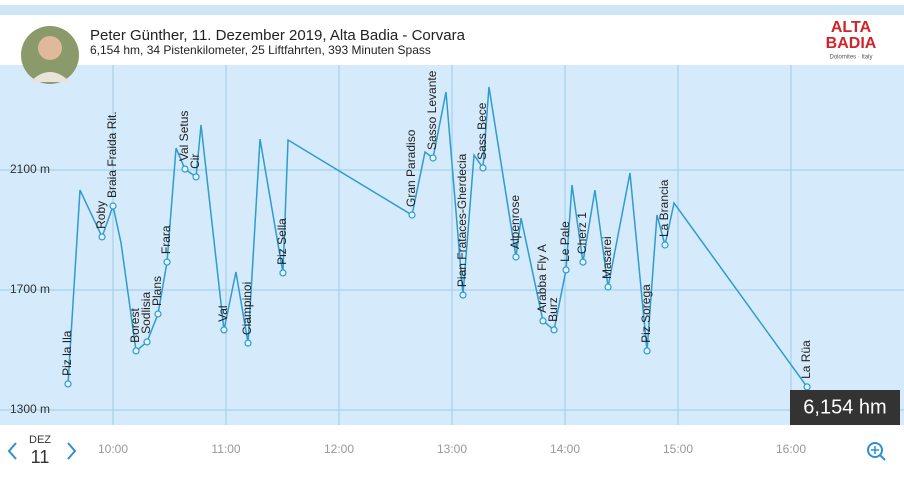 Image resolution: width=904 pixels, height=482 pixels. Describe the element at coordinates (113, 449) in the screenshot. I see `x-tick-label: 10:00` at that location.